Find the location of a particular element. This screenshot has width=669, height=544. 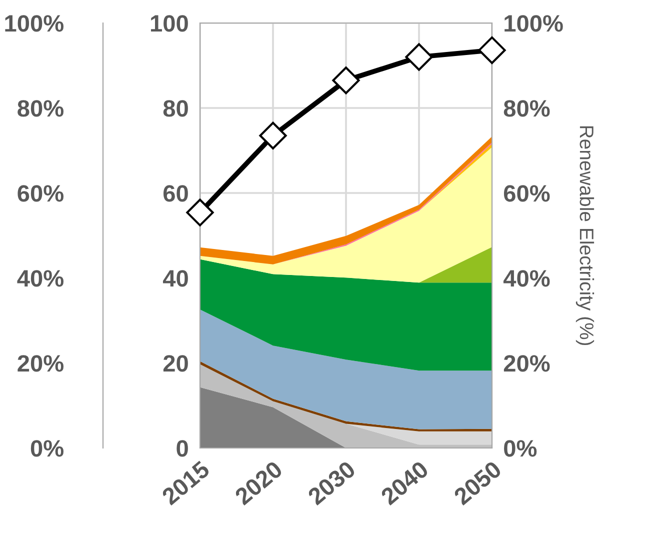

y2-tick-label: 100% is located at coordinates (533, 23).